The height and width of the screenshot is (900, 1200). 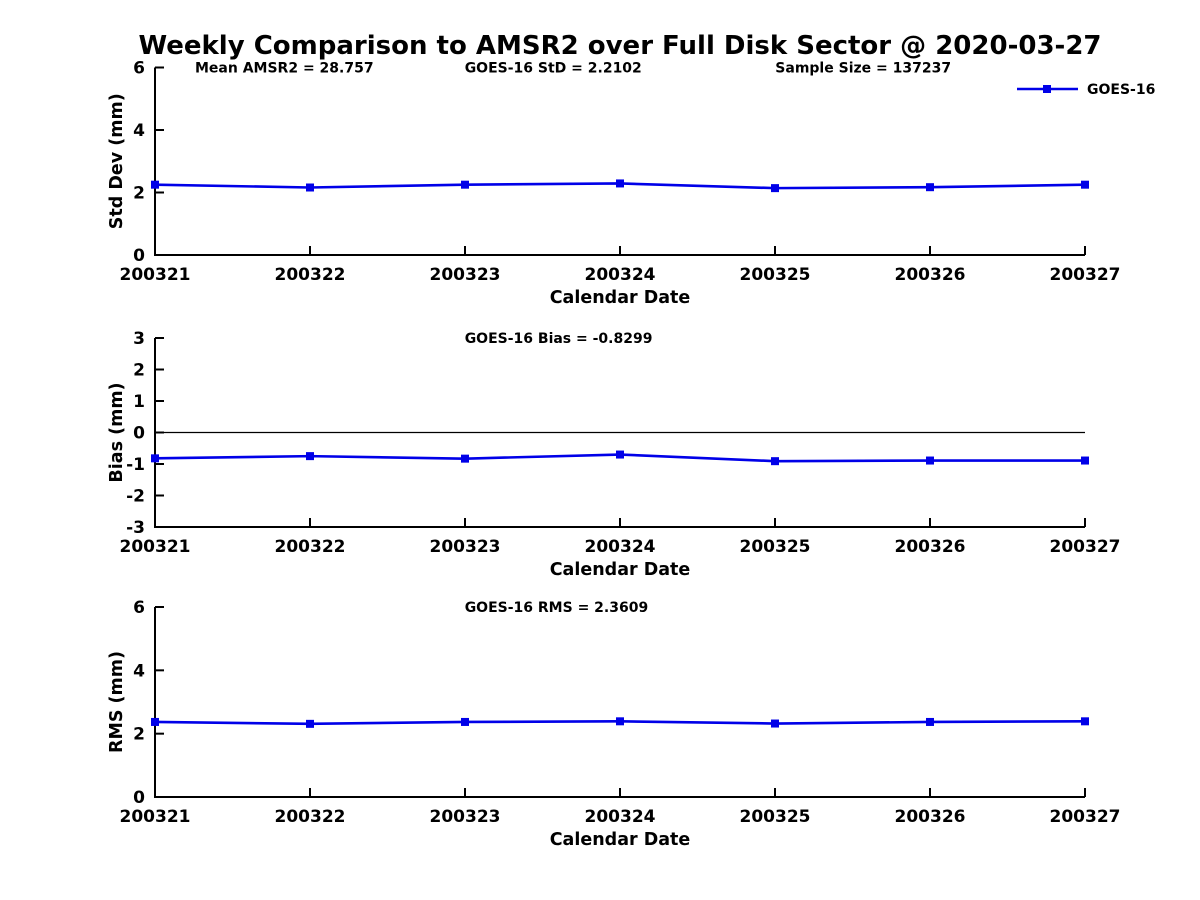 I want to click on stat-annotation: GOES-16 StD = 2.2102, so click(x=553, y=69).